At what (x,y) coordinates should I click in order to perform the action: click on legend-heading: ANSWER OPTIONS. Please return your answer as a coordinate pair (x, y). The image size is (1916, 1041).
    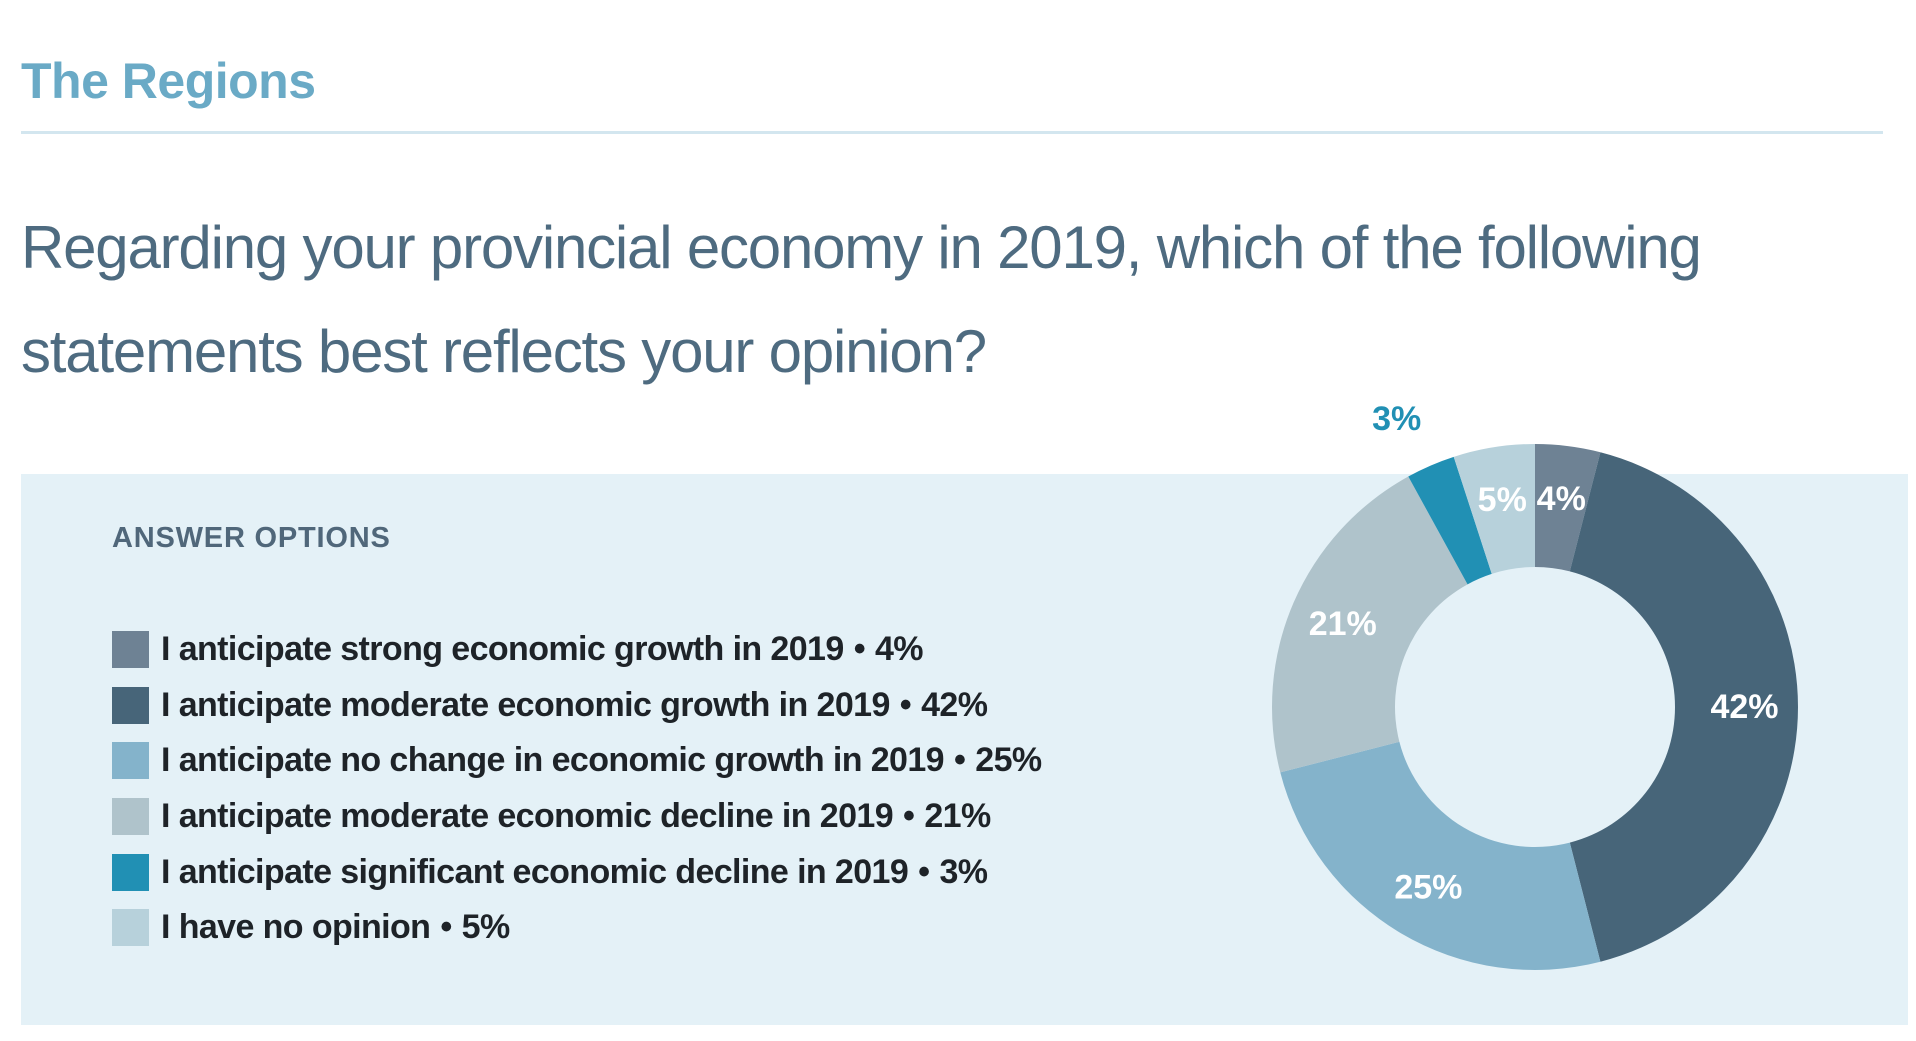
    Looking at the image, I should click on (251, 538).